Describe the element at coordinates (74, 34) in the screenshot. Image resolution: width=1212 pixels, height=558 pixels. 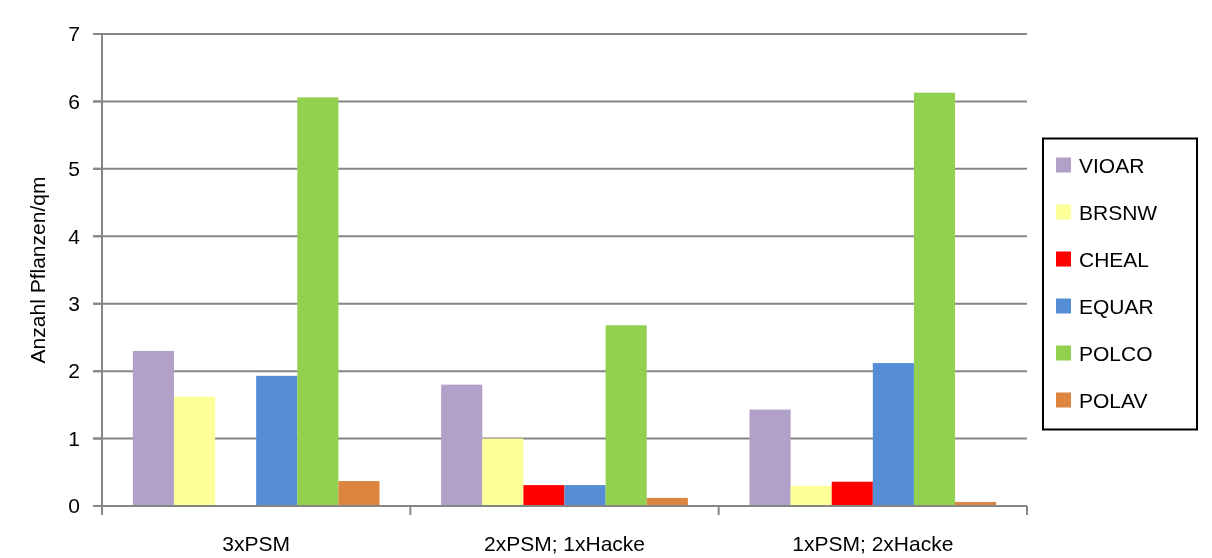
I see `y-tick-label: 7` at that location.